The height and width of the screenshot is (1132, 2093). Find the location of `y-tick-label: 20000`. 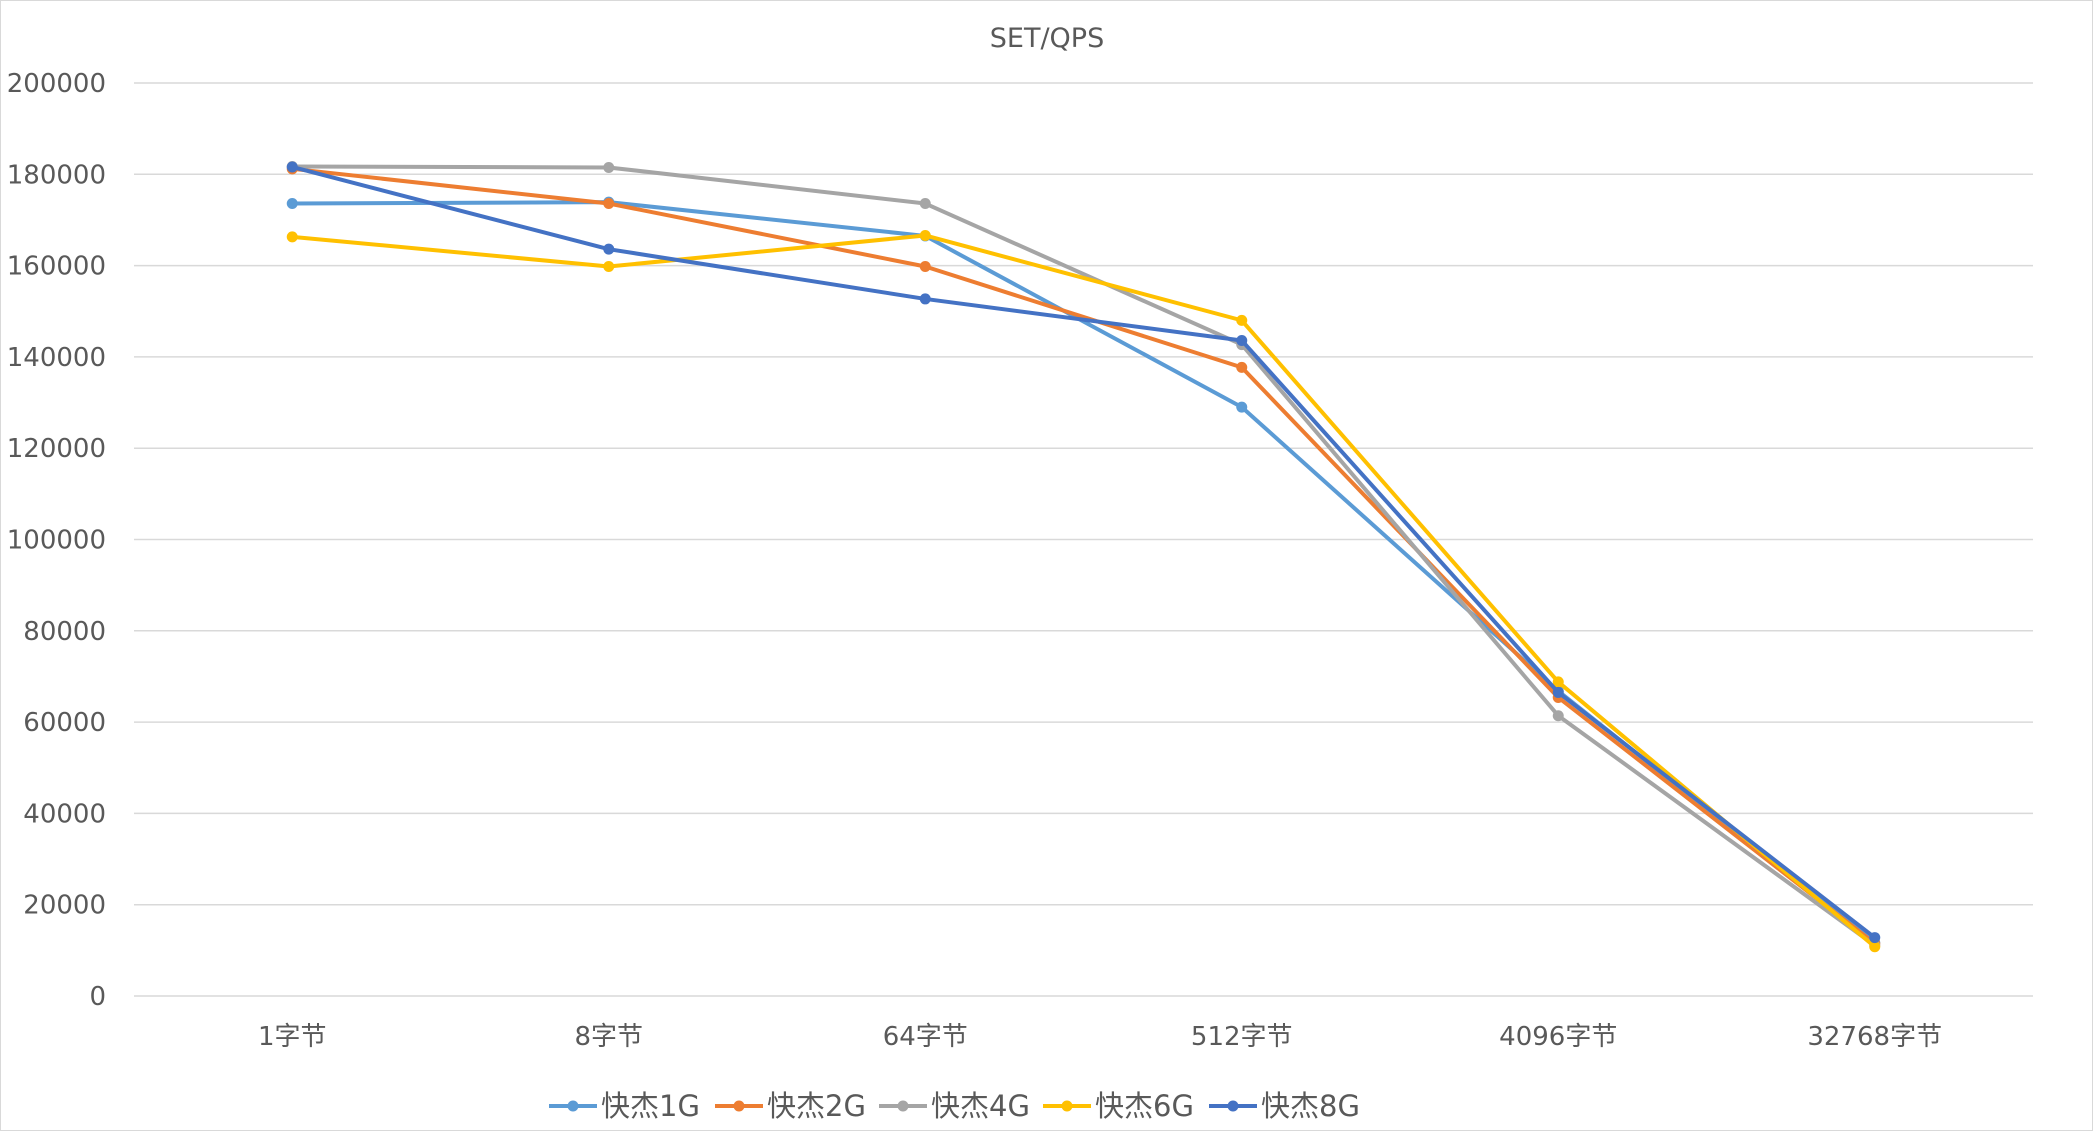

y-tick-label: 20000 is located at coordinates (64, 906).